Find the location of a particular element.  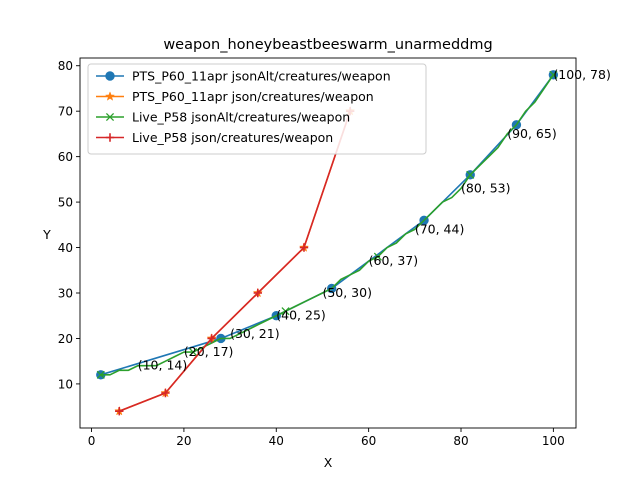

x-tick-label: 40 is located at coordinates (276, 441).